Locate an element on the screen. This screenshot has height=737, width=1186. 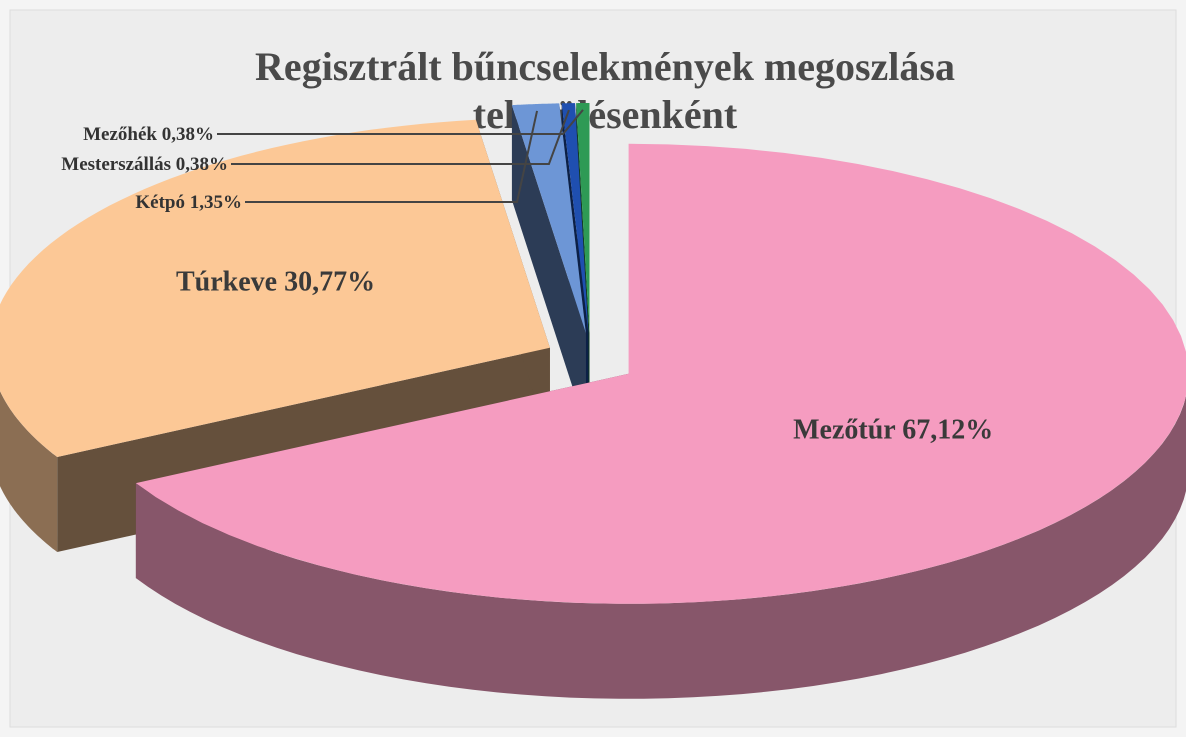
slice-label: Mesterszállás 0,38% is located at coordinates (144, 164).